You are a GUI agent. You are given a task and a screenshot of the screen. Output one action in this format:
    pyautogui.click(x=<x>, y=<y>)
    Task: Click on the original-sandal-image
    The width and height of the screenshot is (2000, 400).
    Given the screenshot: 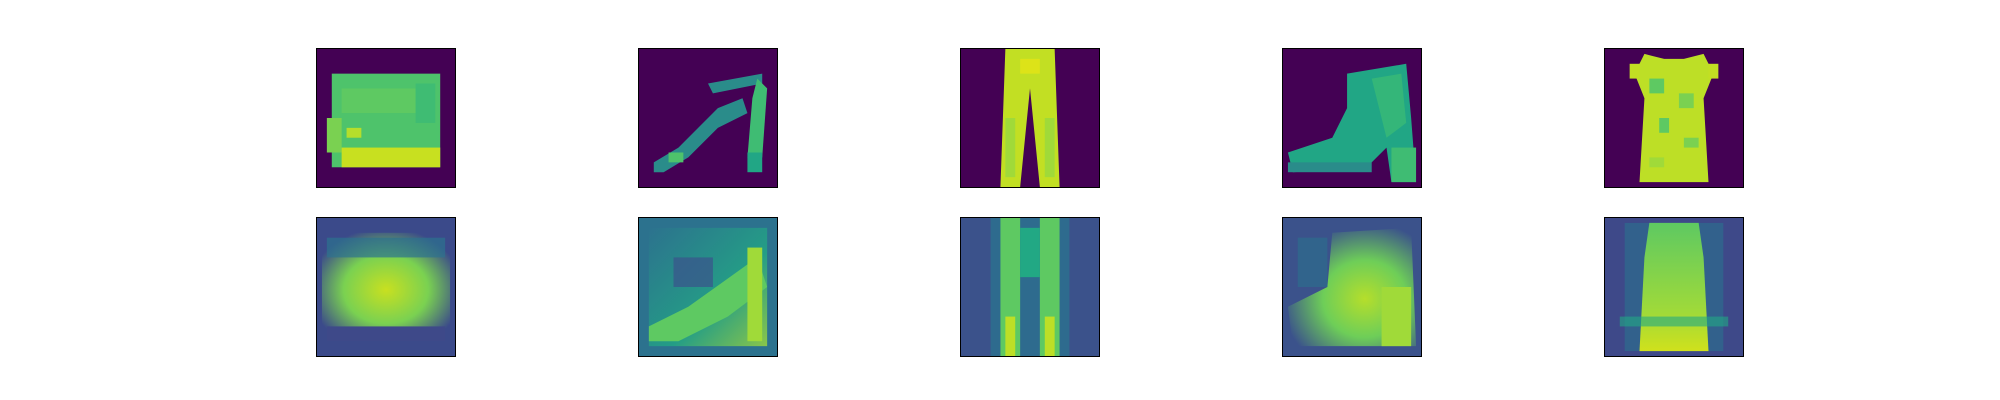 What is the action you would take?
    pyautogui.click(x=708, y=118)
    